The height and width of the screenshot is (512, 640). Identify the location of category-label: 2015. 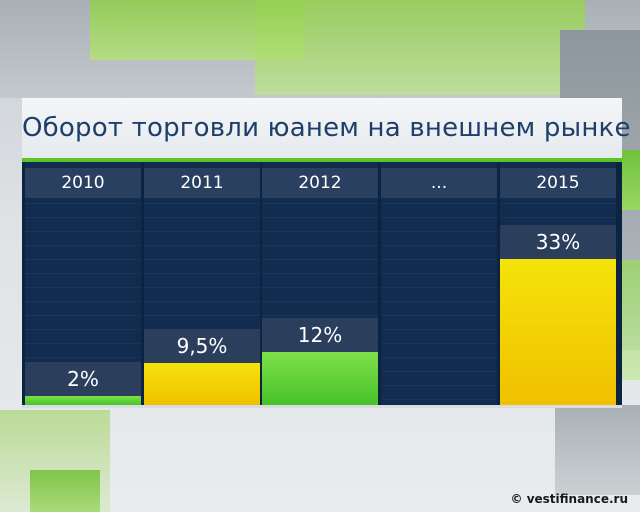
(558, 183).